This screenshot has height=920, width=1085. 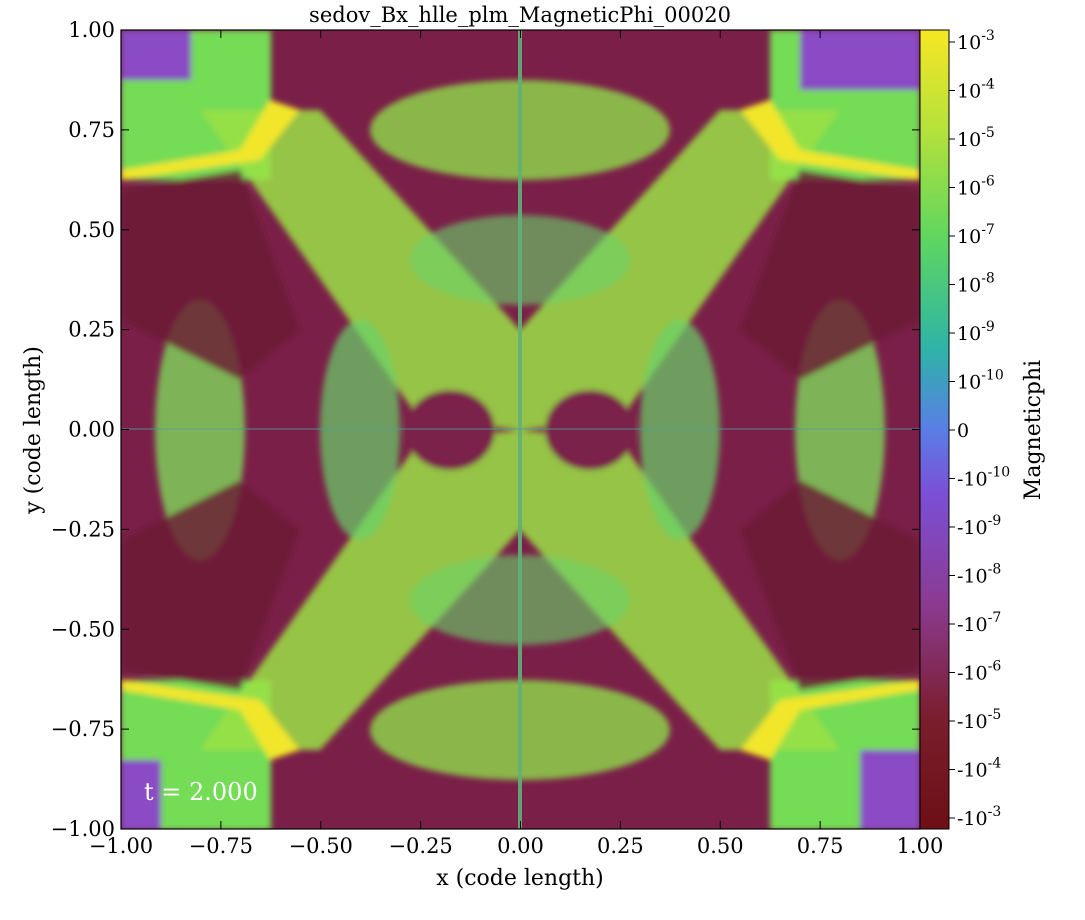 I want to click on y-axis-label: y (code length), so click(x=33, y=430).